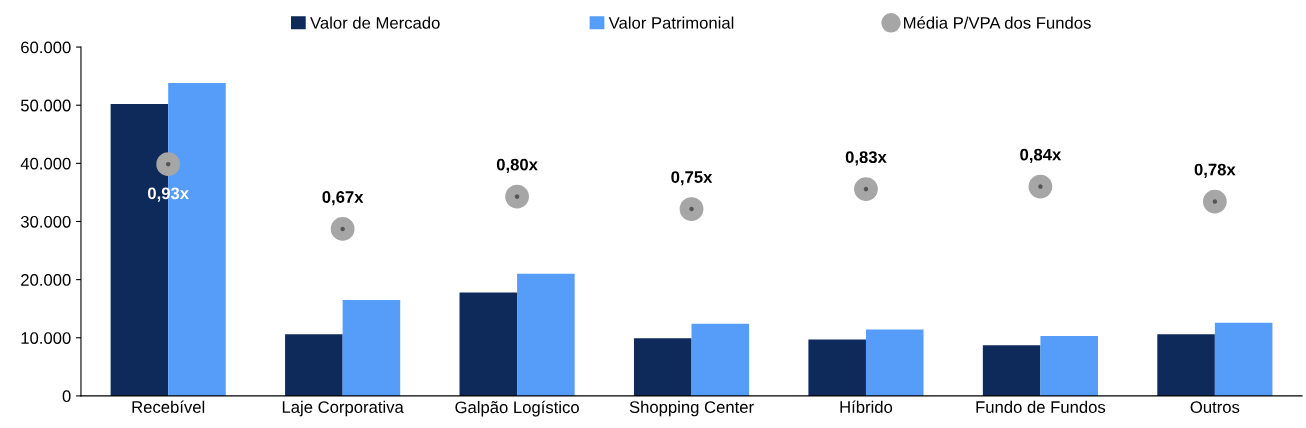 The height and width of the screenshot is (428, 1306). I want to click on x-tick-label: Galpão Logístico, so click(517, 408).